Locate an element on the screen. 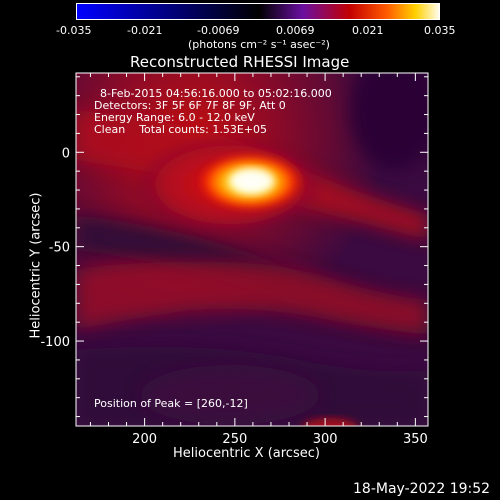 This screenshot has height=500, width=500. colorbar is located at coordinates (258, 11).